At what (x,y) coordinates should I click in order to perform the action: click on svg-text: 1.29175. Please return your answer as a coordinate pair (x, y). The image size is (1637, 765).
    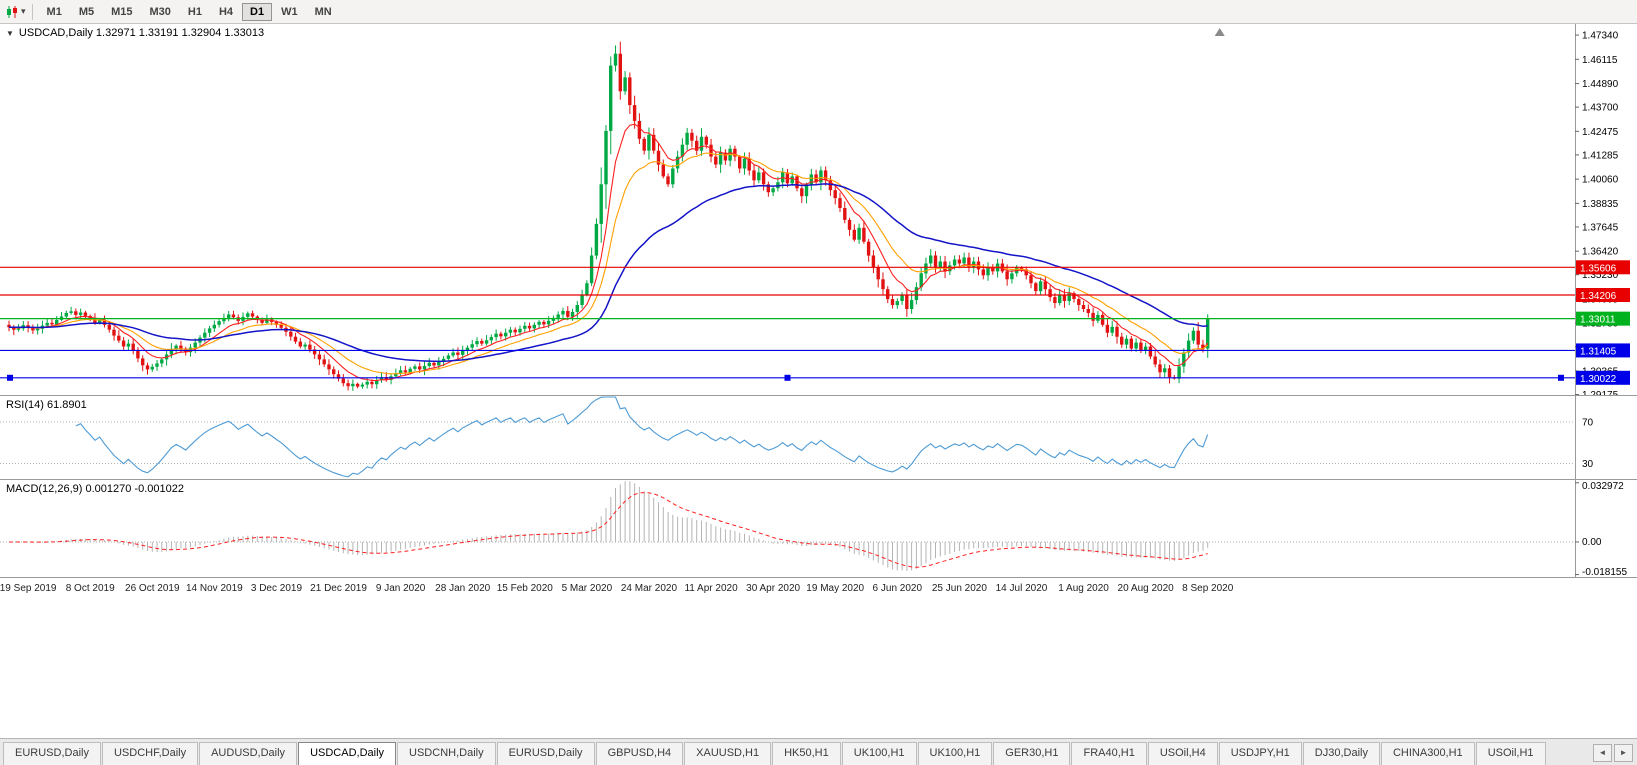
    Looking at the image, I should click on (1600, 392).